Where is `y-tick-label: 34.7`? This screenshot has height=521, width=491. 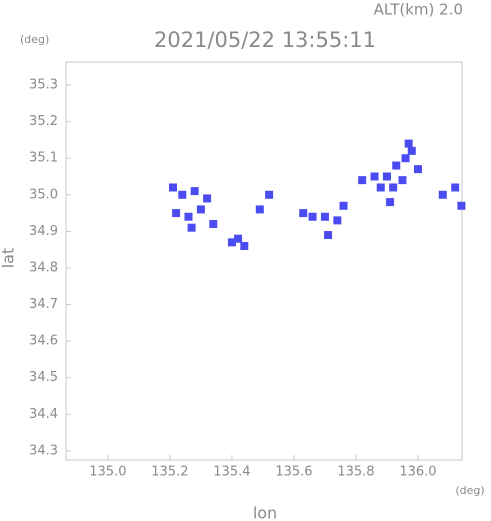
y-tick-label: 34.7 is located at coordinates (43, 304).